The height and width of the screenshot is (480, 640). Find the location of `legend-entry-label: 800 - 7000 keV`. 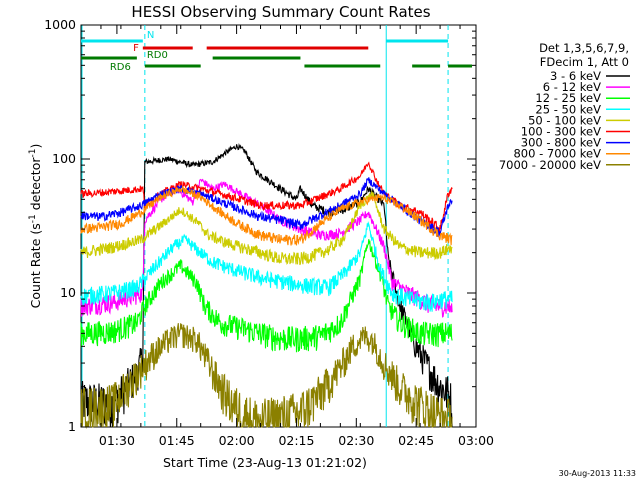

legend-entry-label: 800 - 7000 keV is located at coordinates (557, 154).